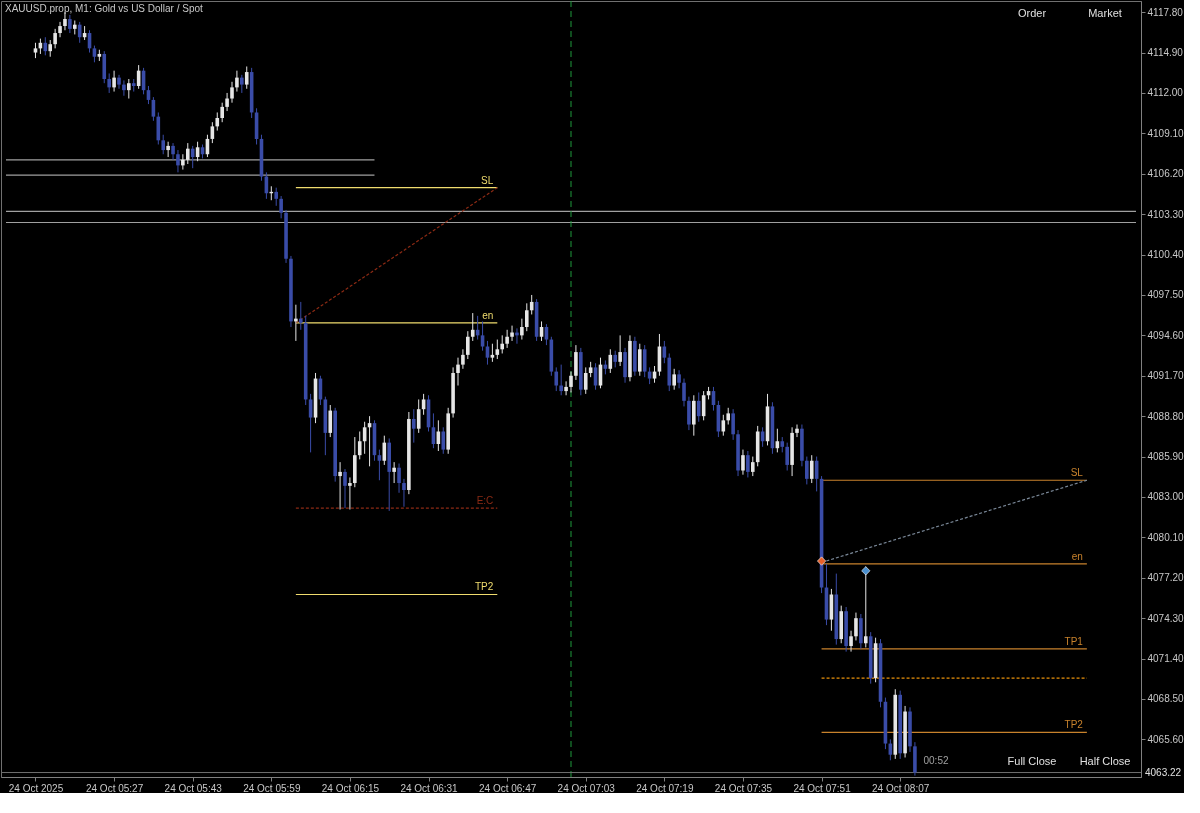  Describe the element at coordinates (1166, 739) in the screenshot. I see `y-tick-label: 4065.60` at that location.